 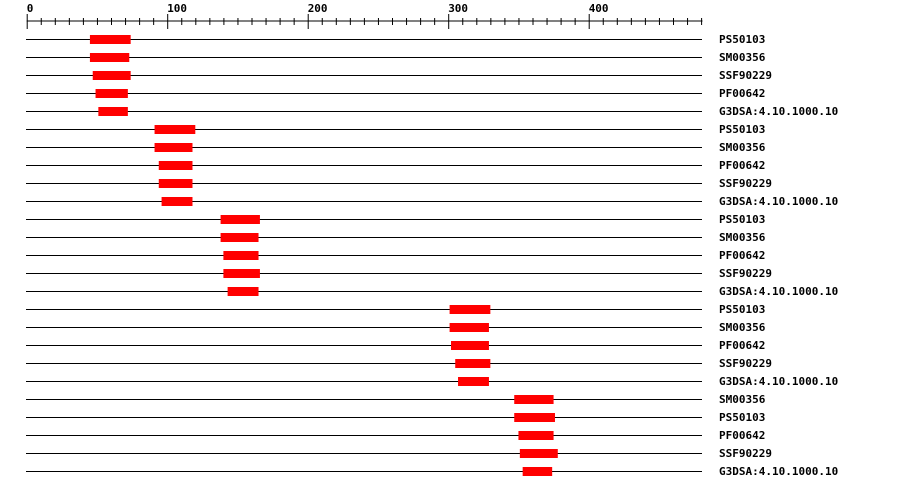 What do you see at coordinates (599, 8) in the screenshot?
I see `tick-label: 400` at bounding box center [599, 8].